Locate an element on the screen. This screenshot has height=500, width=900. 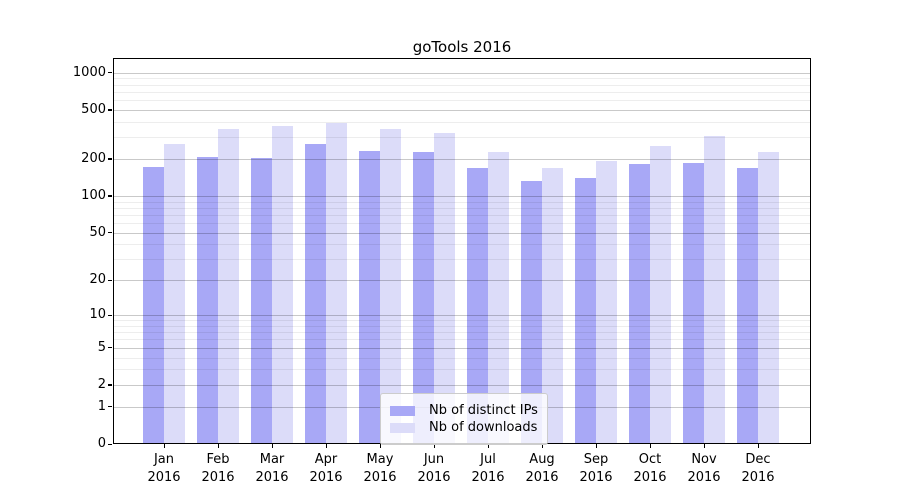
bar-distinct-ips-oct is located at coordinates (639, 303).